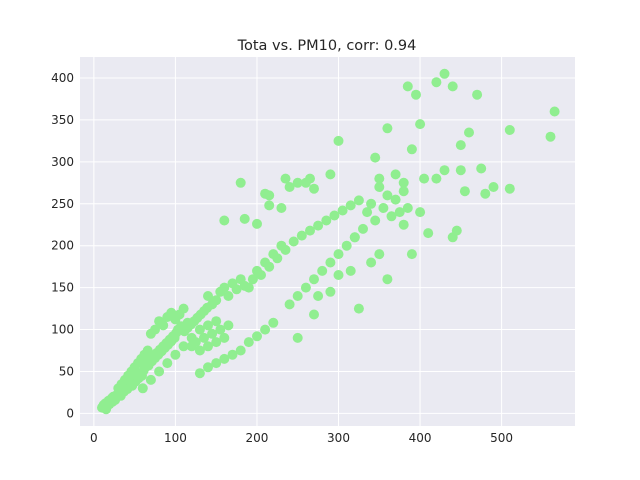 This screenshot has width=640, height=480. I want to click on x-tick-label: 300, so click(338, 438).